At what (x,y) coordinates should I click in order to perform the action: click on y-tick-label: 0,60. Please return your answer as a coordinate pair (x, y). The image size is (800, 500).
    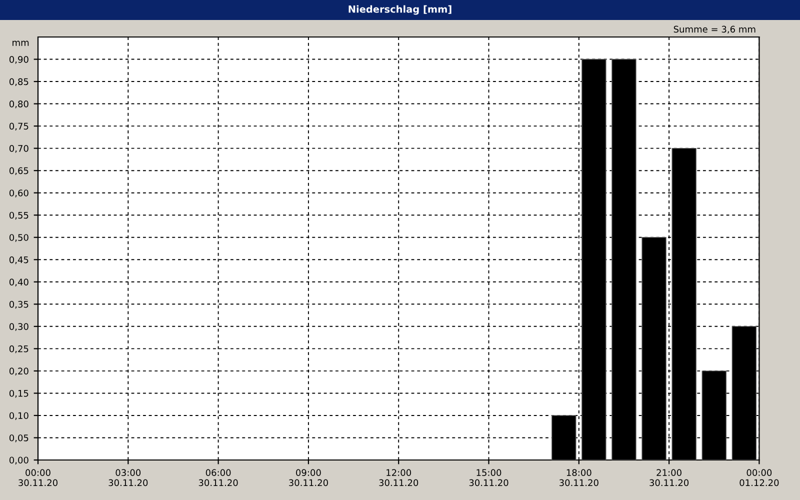
    Looking at the image, I should click on (18, 194).